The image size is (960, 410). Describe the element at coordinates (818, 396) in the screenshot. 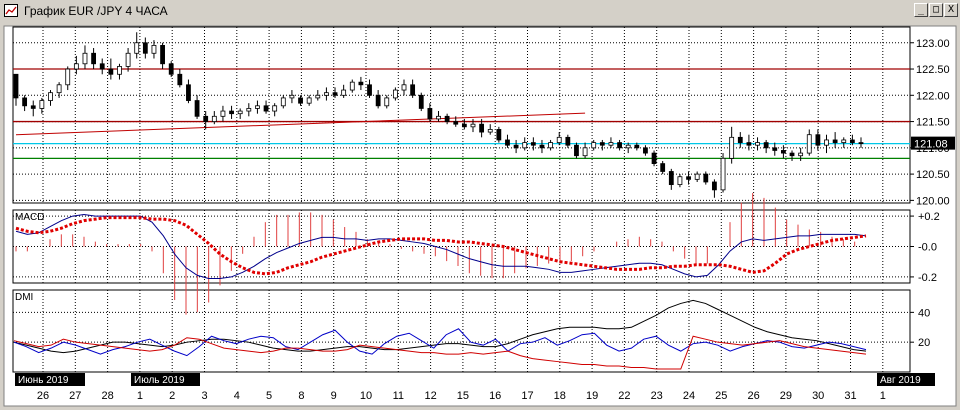

I see `x-tick-label: 30` at that location.